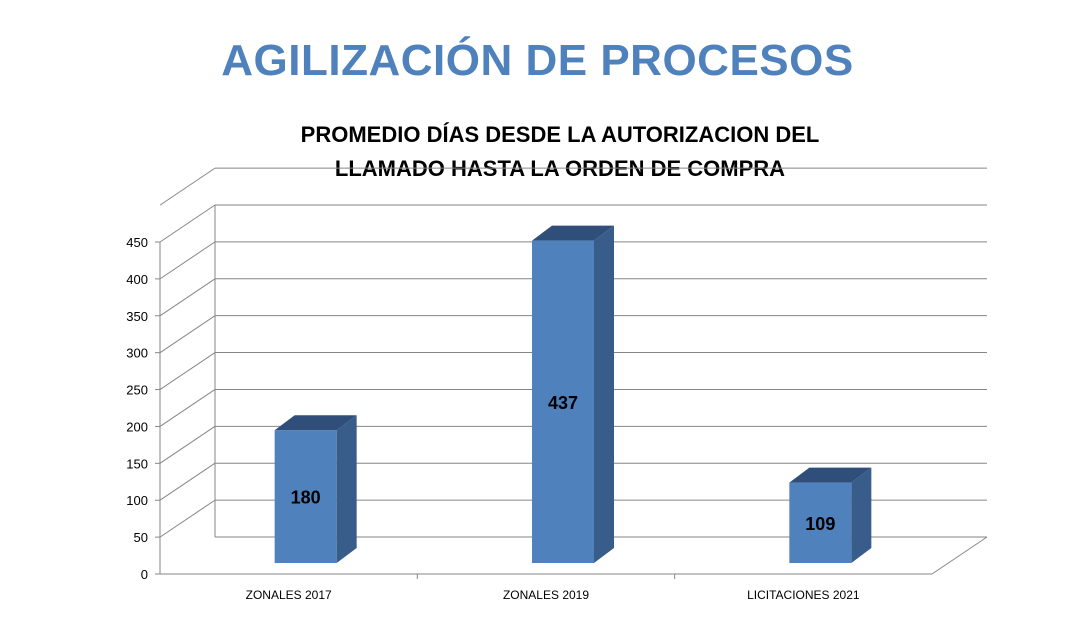 This screenshot has height=639, width=1075. I want to click on data-label: 109, so click(820, 524).